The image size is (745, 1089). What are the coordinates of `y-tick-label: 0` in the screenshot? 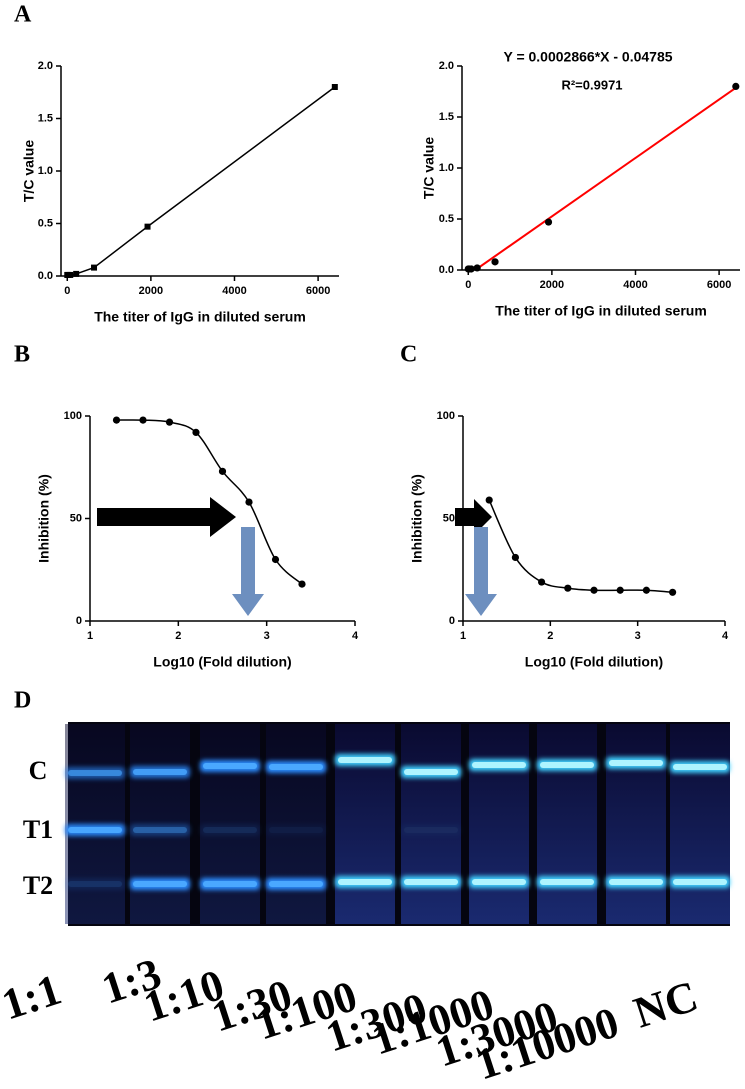 It's located at (79, 621).